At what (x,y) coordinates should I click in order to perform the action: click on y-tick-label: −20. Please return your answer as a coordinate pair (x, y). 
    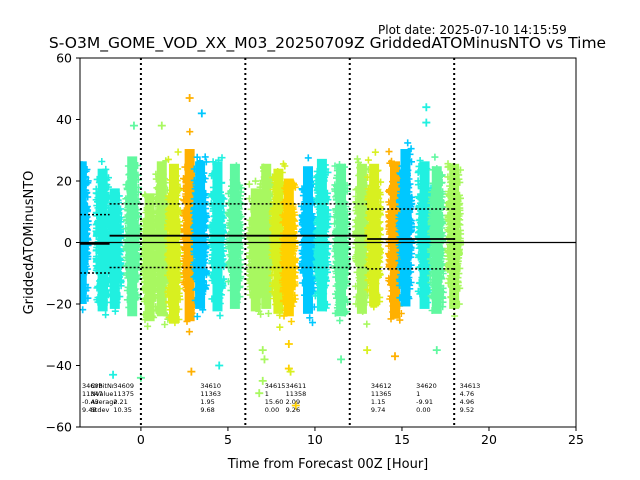
    Looking at the image, I should click on (59, 304).